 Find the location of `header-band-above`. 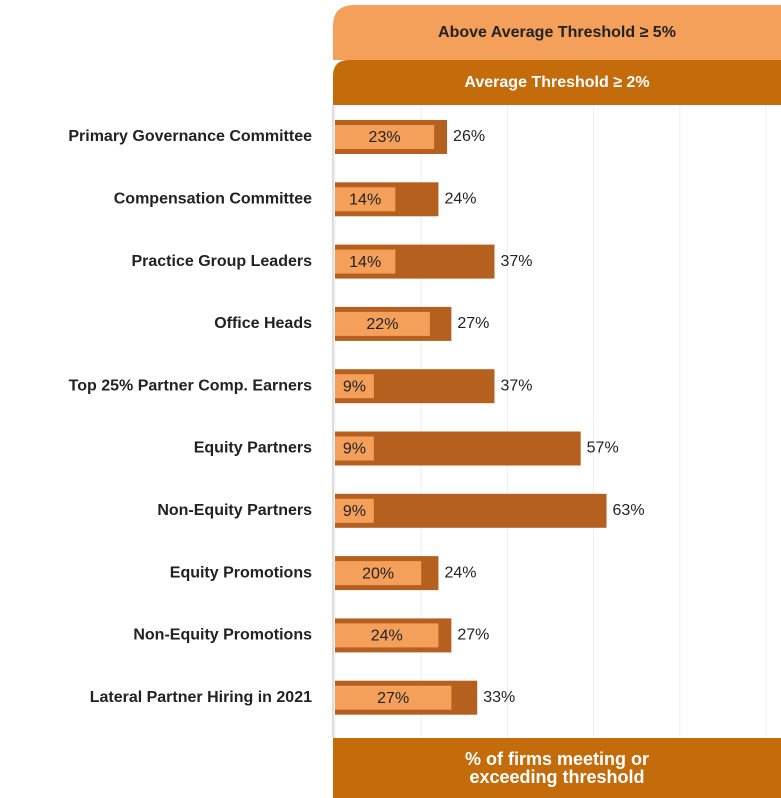

header-band-above is located at coordinates (557, 32).